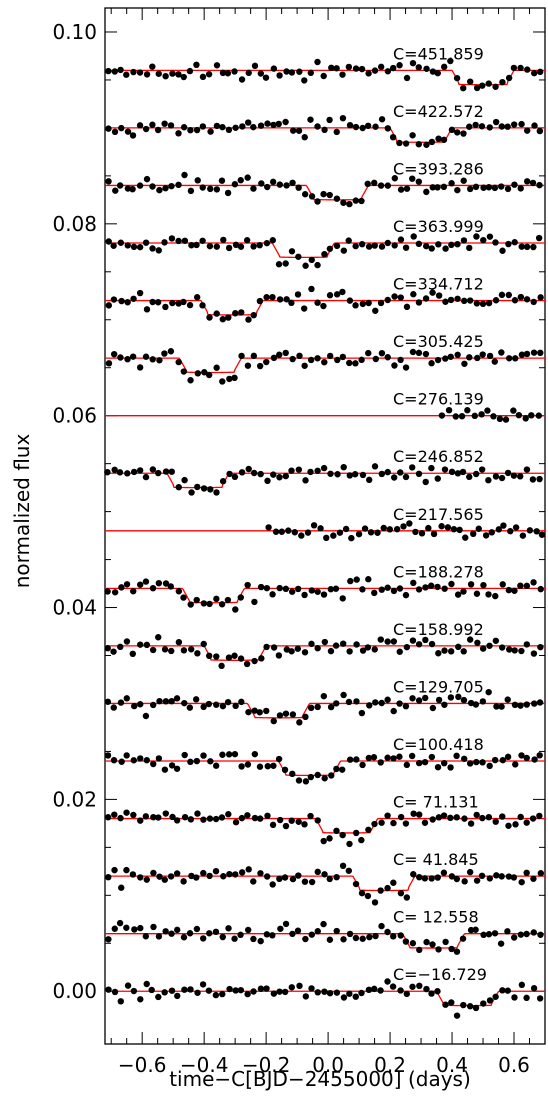  I want to click on series-label: C=451.859, so click(438, 53).